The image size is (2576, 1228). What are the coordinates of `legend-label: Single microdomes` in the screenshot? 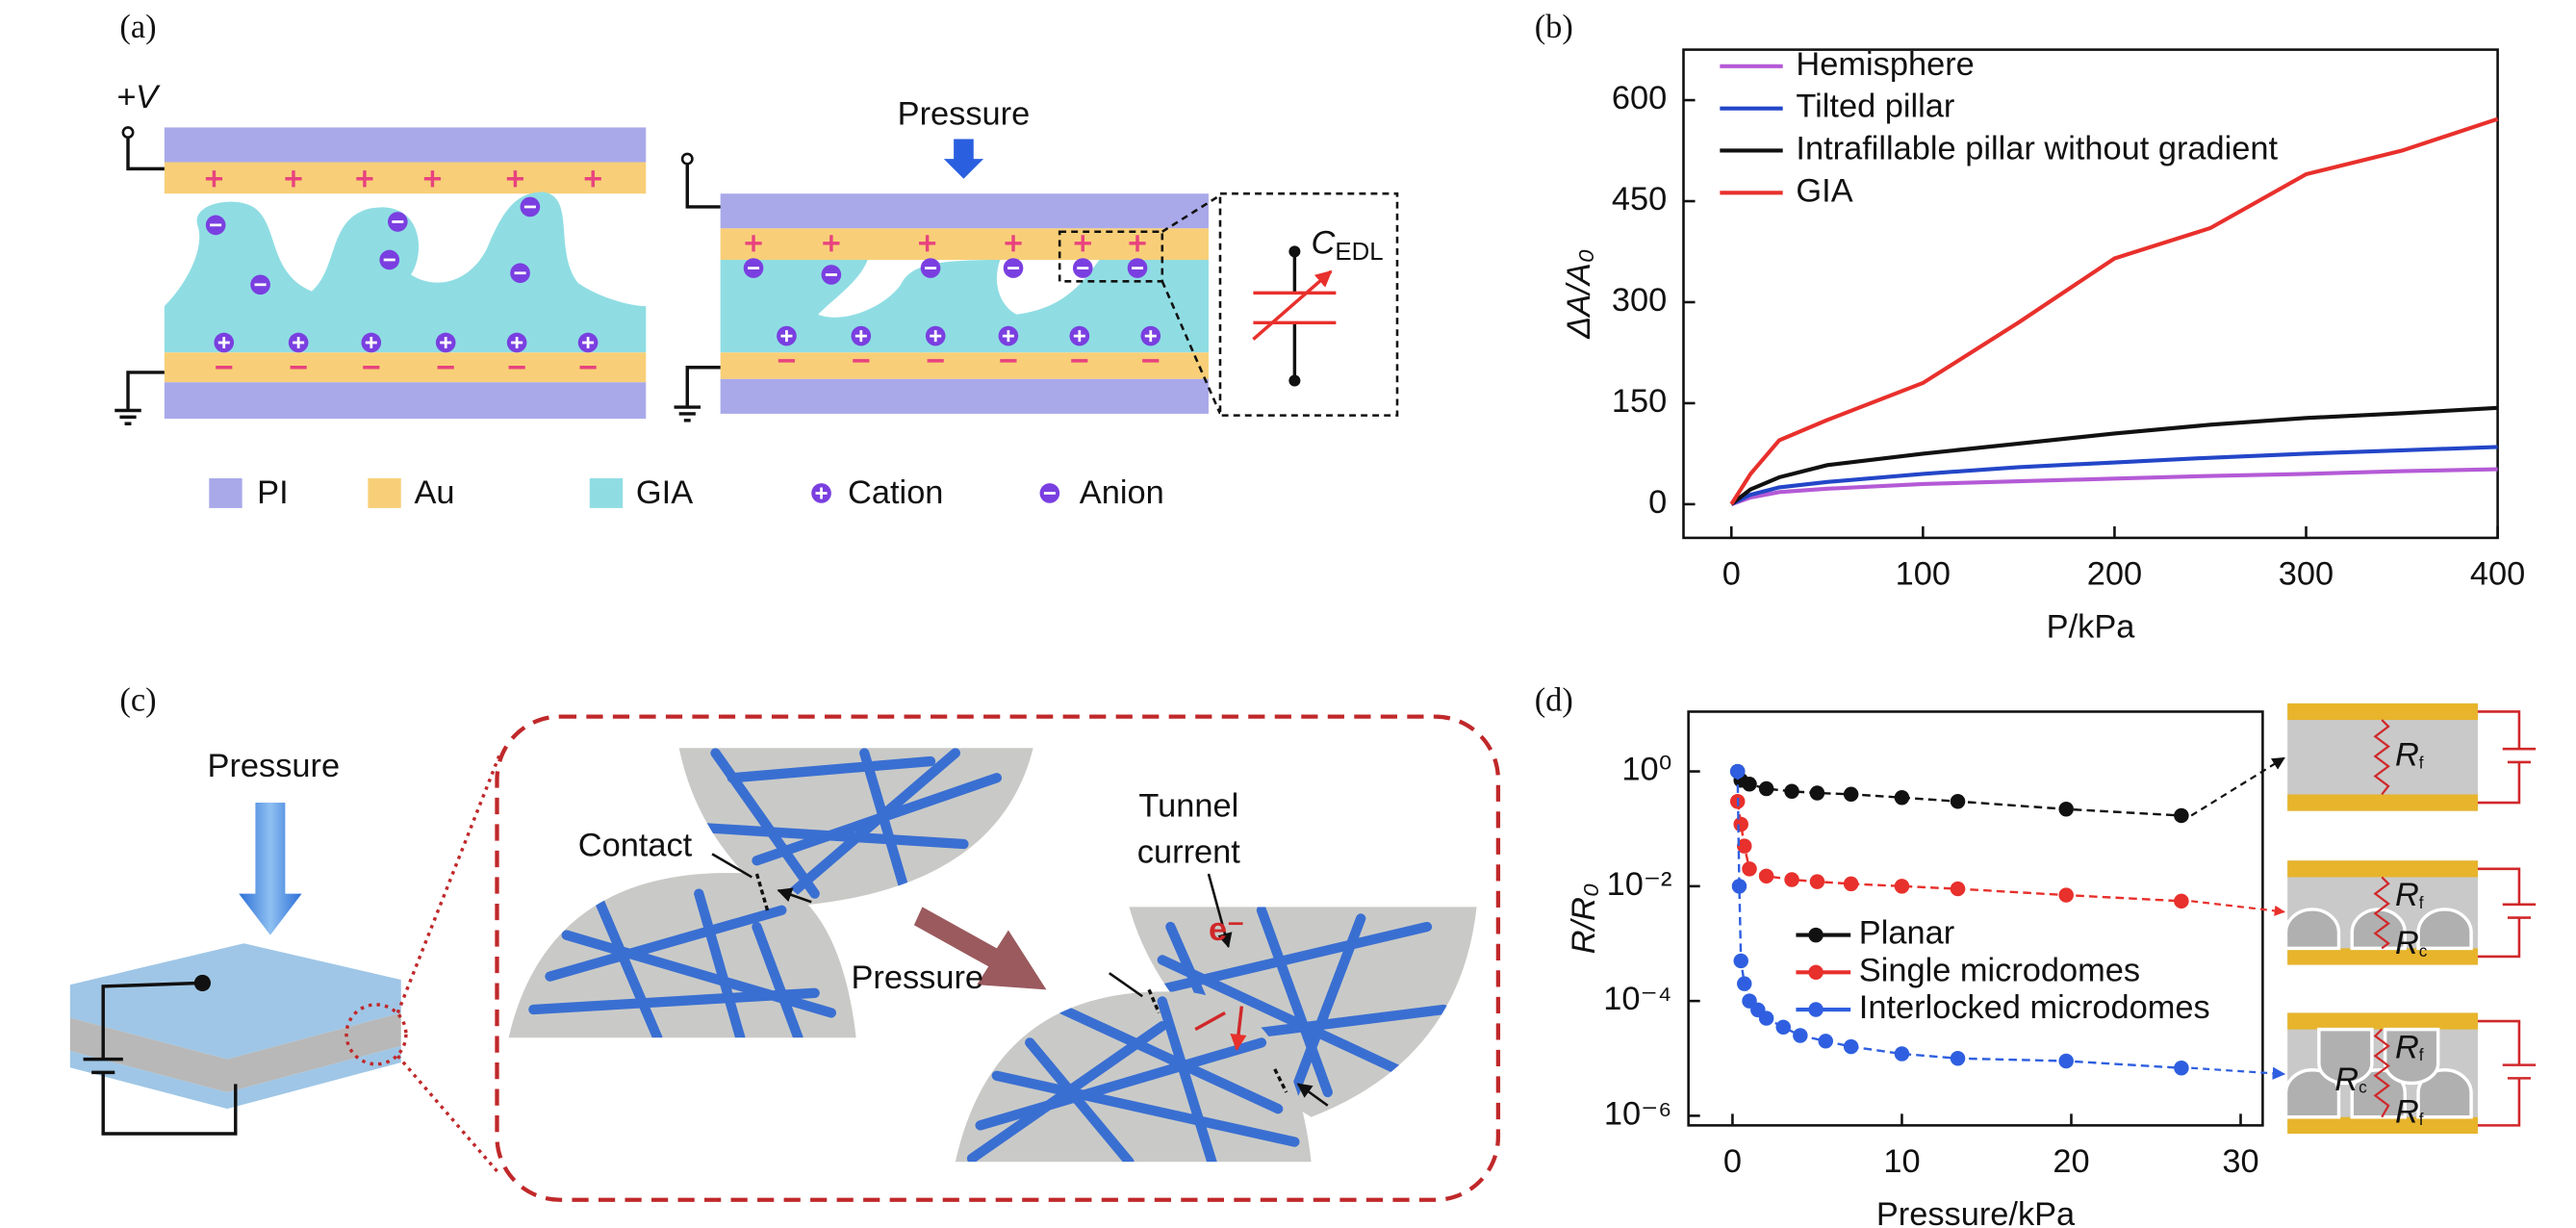 It's located at (1999, 970).